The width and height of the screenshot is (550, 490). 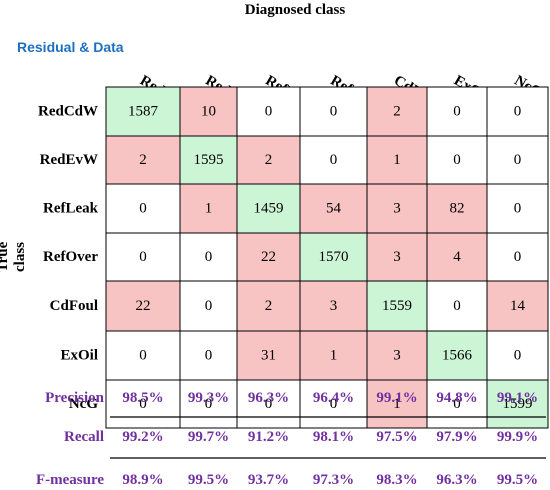 What do you see at coordinates (208, 437) in the screenshot?
I see `metric-value: 99.7%` at bounding box center [208, 437].